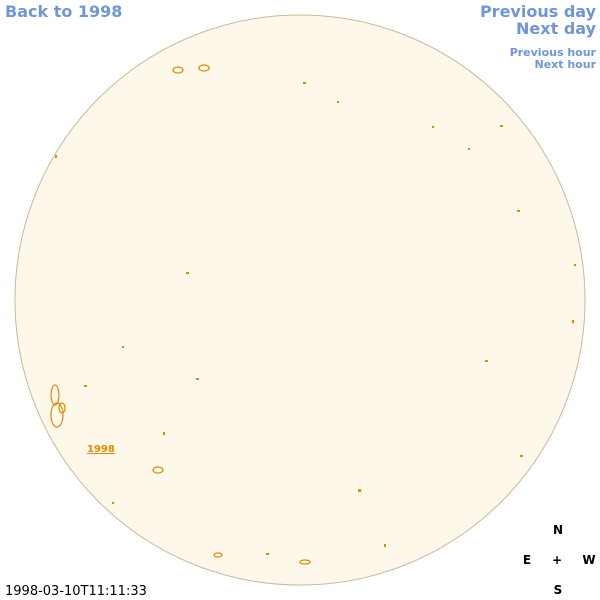 The width and height of the screenshot is (600, 600). I want to click on region-link: 1998, so click(101, 449).